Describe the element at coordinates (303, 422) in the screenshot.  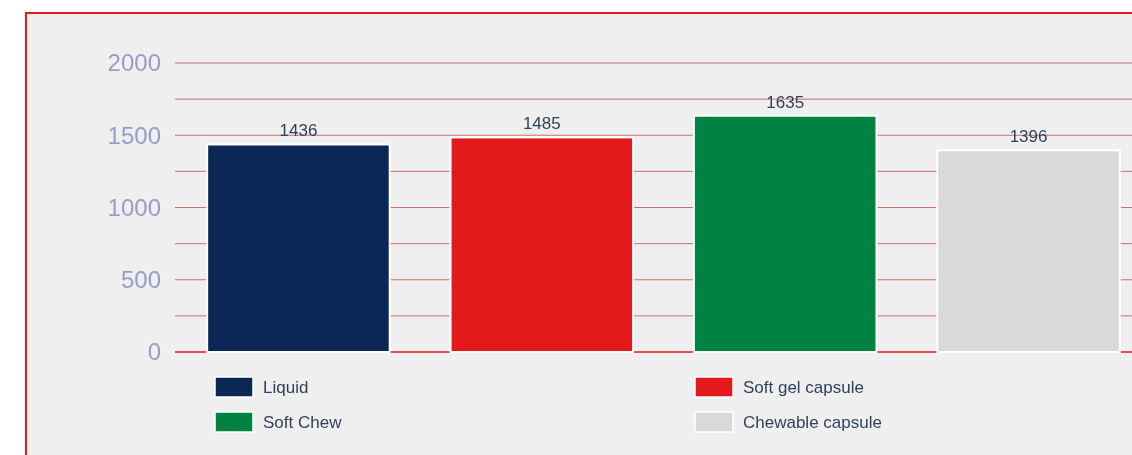
I see `legend-label: Soft Chew` at that location.